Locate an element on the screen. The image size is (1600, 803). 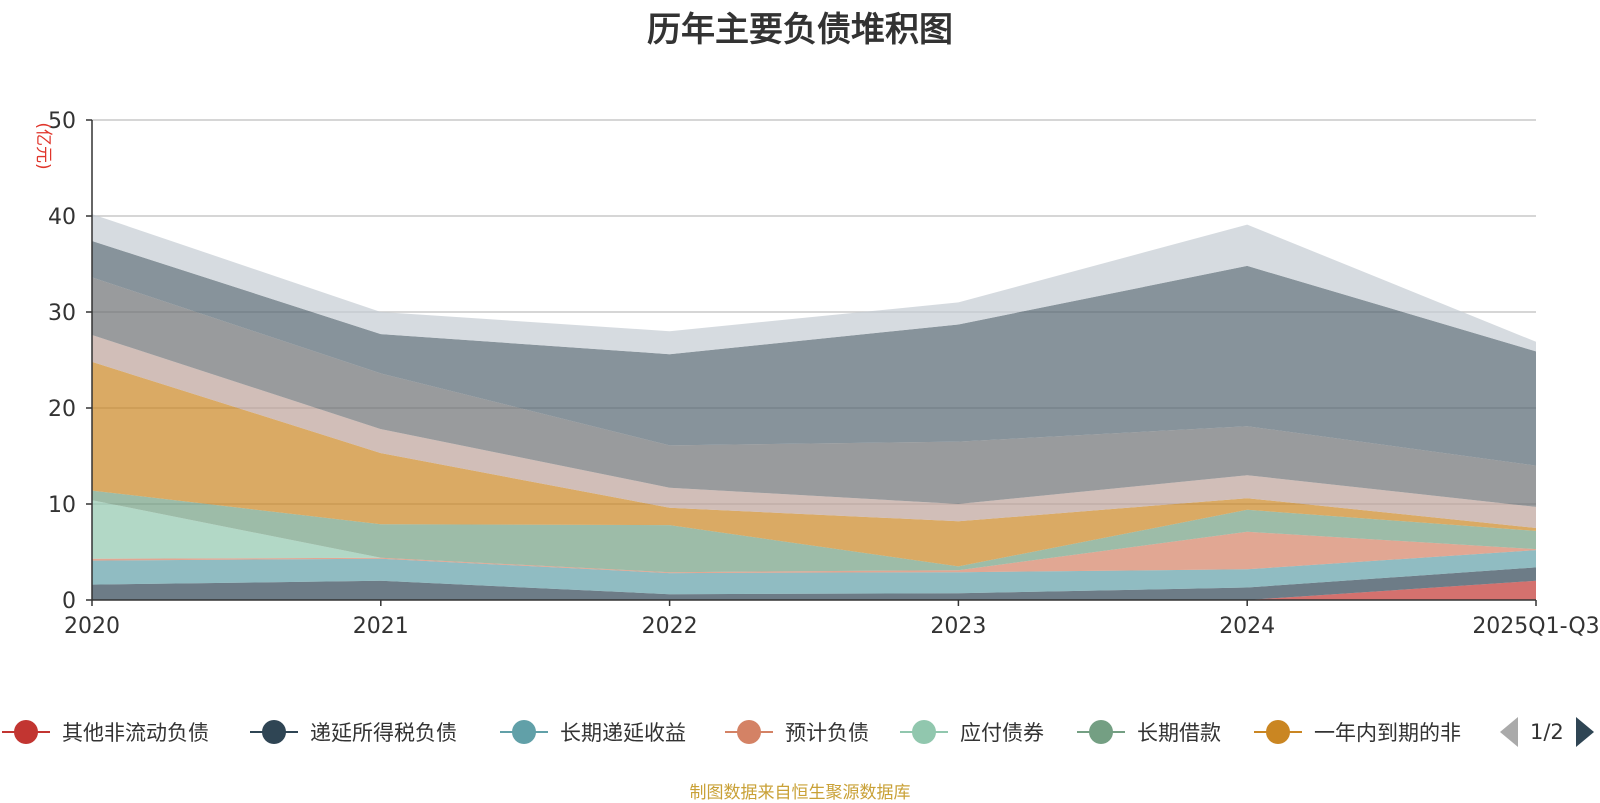
legend-item-2: 长期递延收益 is located at coordinates (593, 732).